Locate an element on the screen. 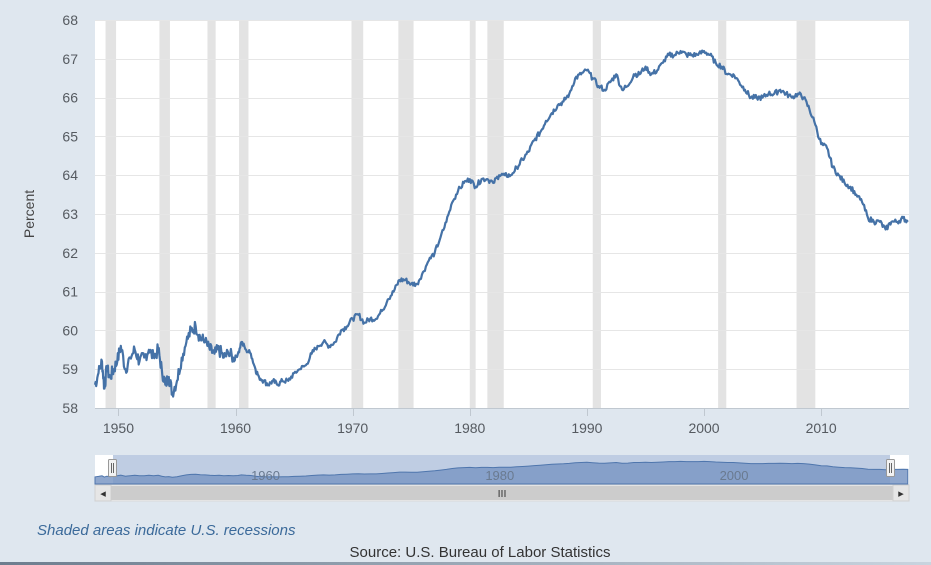 This screenshot has width=931, height=565. y-tick-label: 59 is located at coordinates (70, 369).